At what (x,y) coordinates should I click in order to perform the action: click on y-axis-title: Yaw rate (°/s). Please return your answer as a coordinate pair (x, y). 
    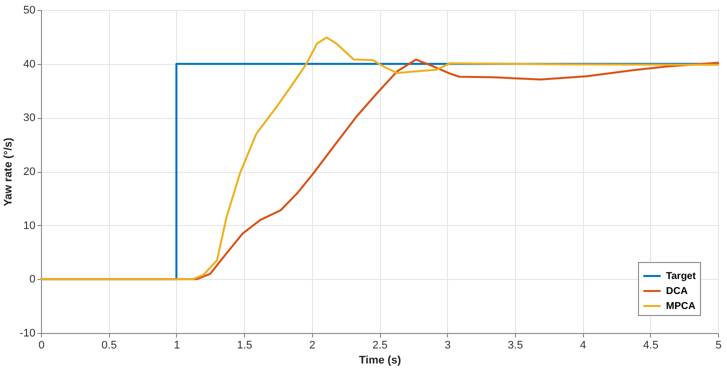
    Looking at the image, I should click on (8, 171).